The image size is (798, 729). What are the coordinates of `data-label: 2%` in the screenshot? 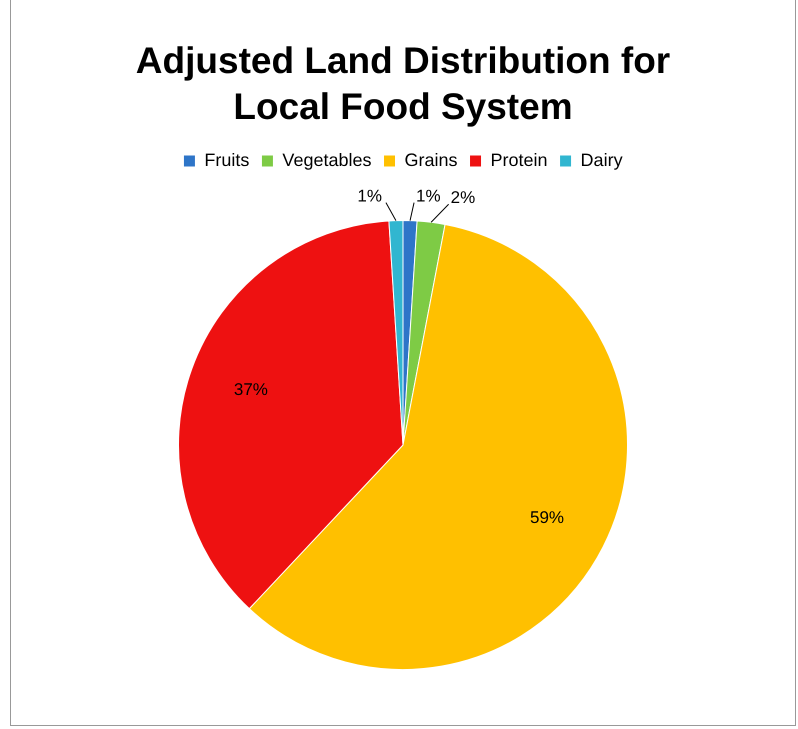 It's located at (463, 197).